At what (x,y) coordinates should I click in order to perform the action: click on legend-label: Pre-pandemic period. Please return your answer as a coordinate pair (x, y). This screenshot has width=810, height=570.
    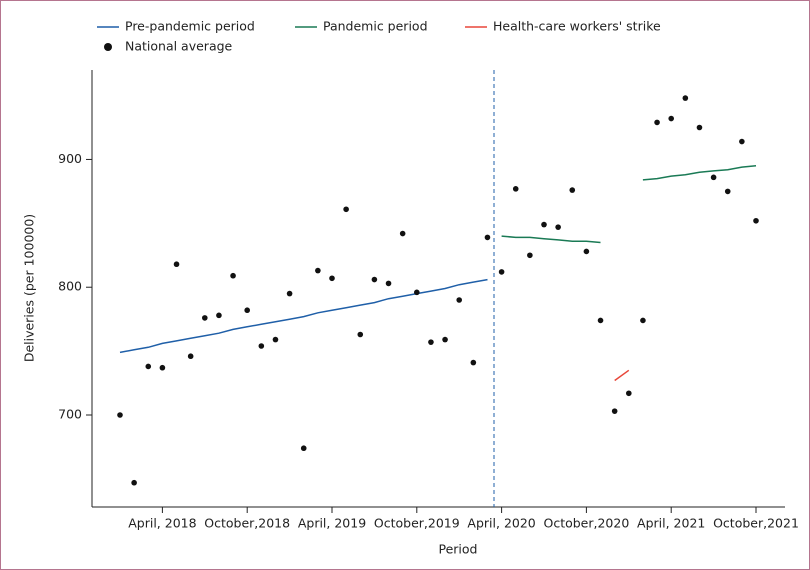
    Looking at the image, I should click on (190, 26).